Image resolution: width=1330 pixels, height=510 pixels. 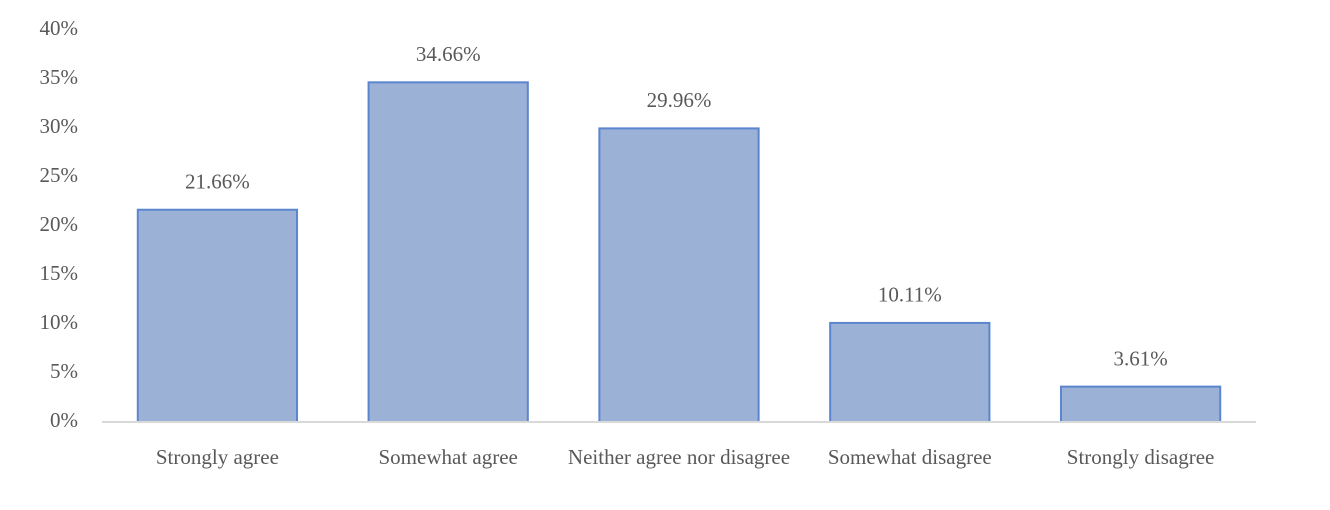 What do you see at coordinates (1140, 457) in the screenshot?
I see `x-tick-label: Strongly disagree` at bounding box center [1140, 457].